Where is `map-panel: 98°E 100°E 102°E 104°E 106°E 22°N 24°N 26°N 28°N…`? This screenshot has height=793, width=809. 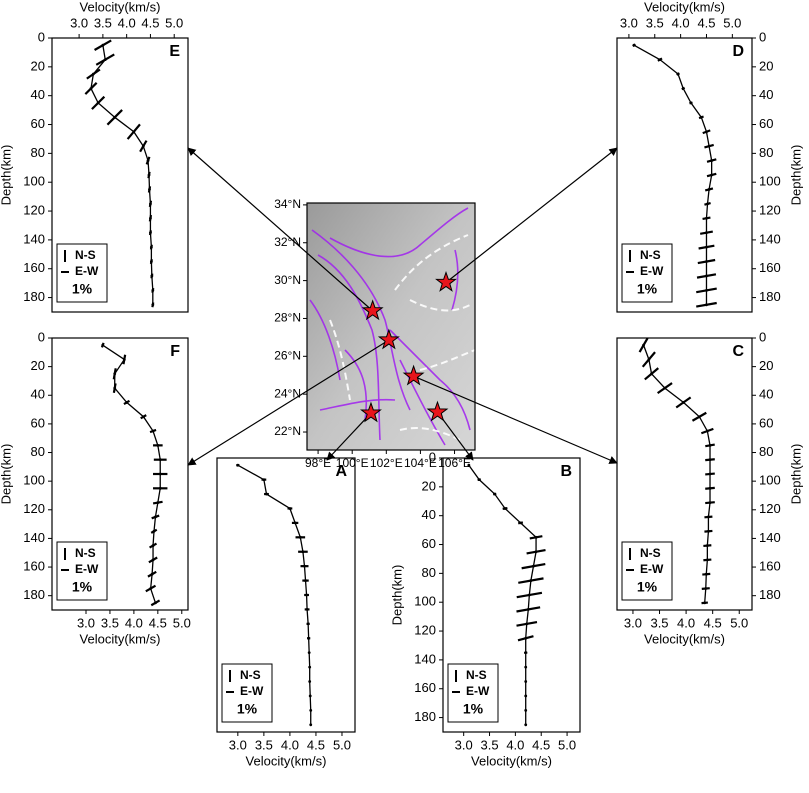
map-panel: 98°E 100°E 102°E 104°E 106°E 22°N 24°N 26°N 28°N… is located at coordinates (375, 333).